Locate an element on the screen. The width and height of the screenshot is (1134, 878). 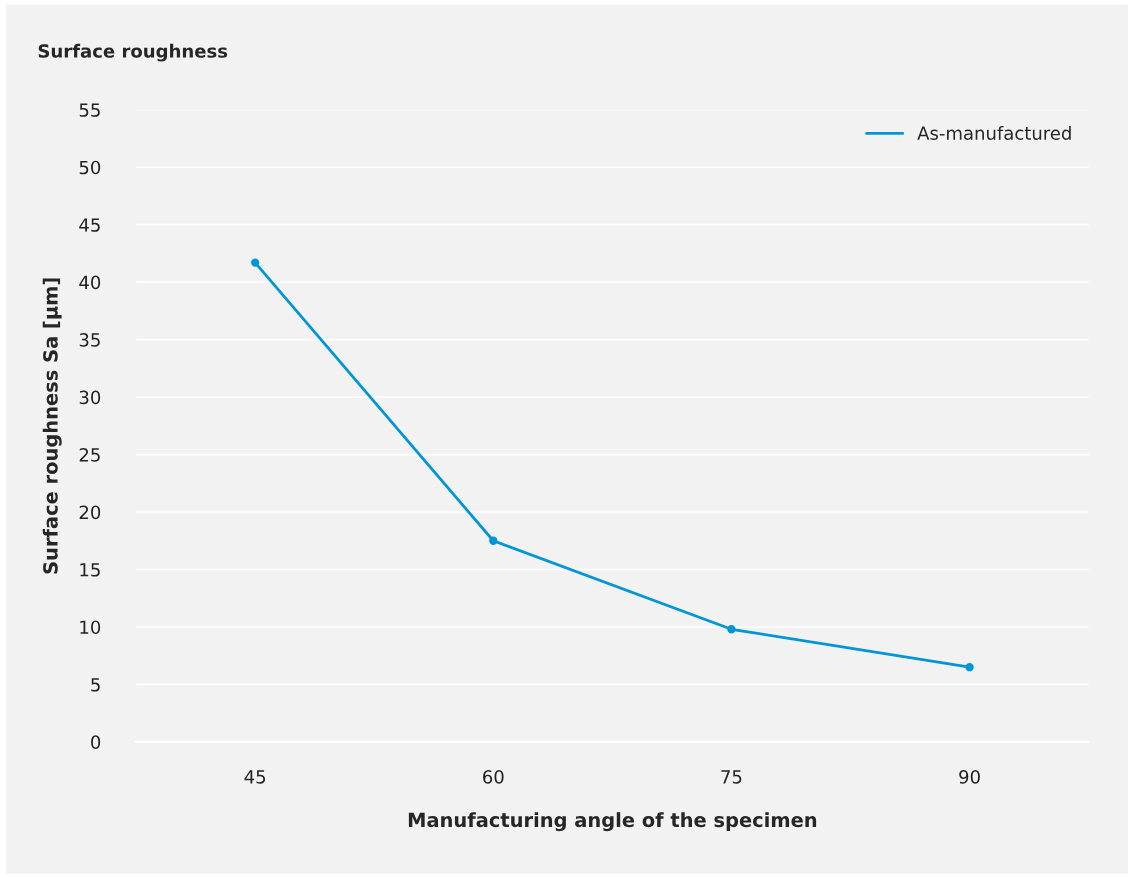
legend-label: As-manufactured is located at coordinates (994, 133).